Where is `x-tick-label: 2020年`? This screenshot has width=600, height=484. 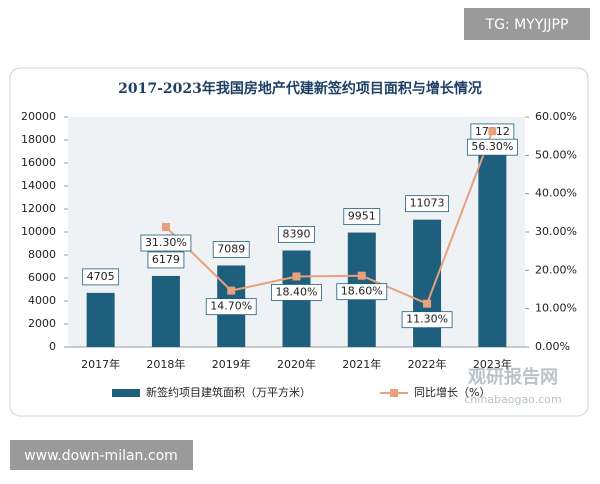
x-tick-label: 2020年 is located at coordinates (296, 364).